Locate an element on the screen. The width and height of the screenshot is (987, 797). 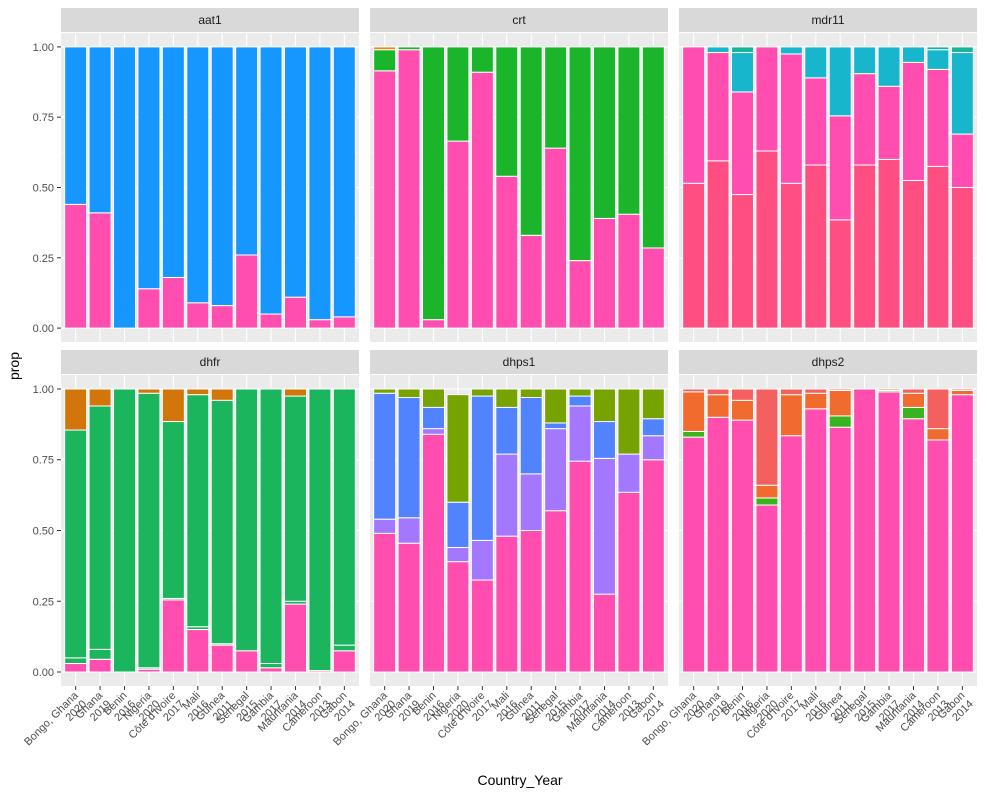
x-tick-label: Gabon2014 is located at coordinates (956, 710).